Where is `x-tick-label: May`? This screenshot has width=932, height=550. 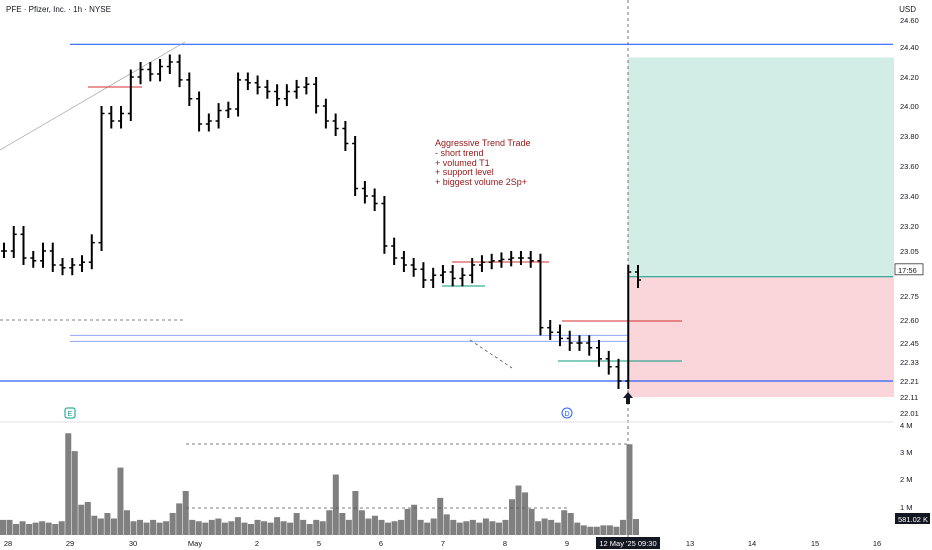 x-tick-label: May is located at coordinates (195, 543).